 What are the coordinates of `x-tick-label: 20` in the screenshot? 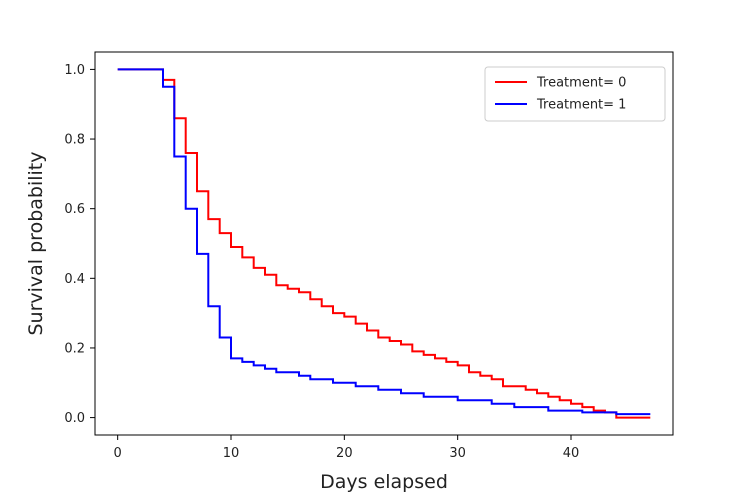 It's located at (344, 453).